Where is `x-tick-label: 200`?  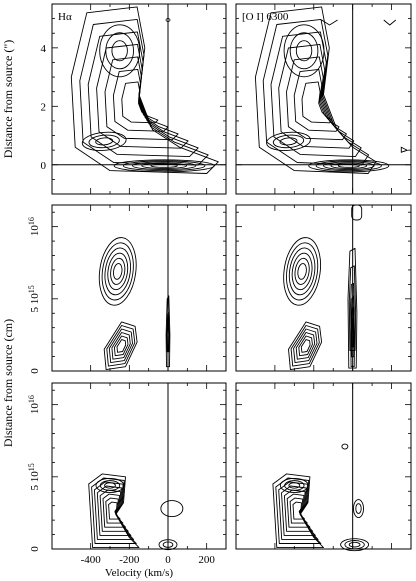 x-tick-label: 200 is located at coordinates (206, 560).